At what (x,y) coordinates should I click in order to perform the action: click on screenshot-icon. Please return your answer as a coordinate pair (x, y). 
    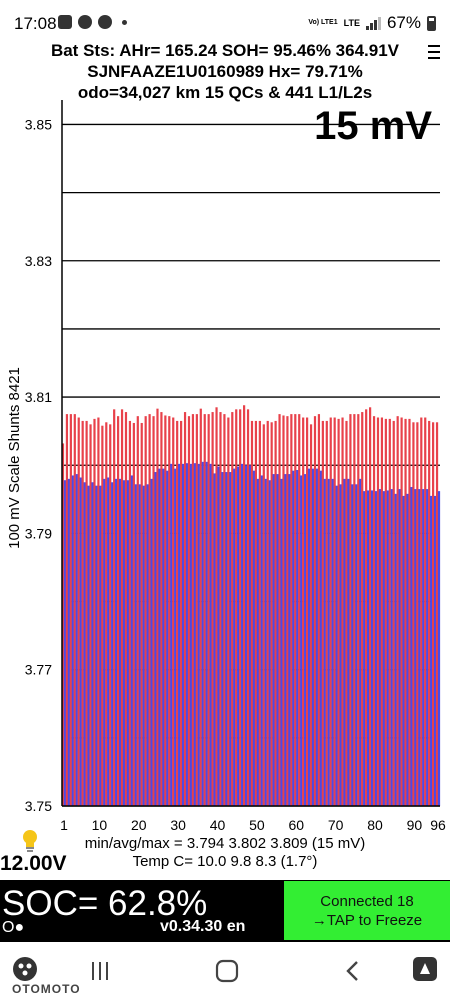
    Looking at the image, I should click on (425, 969).